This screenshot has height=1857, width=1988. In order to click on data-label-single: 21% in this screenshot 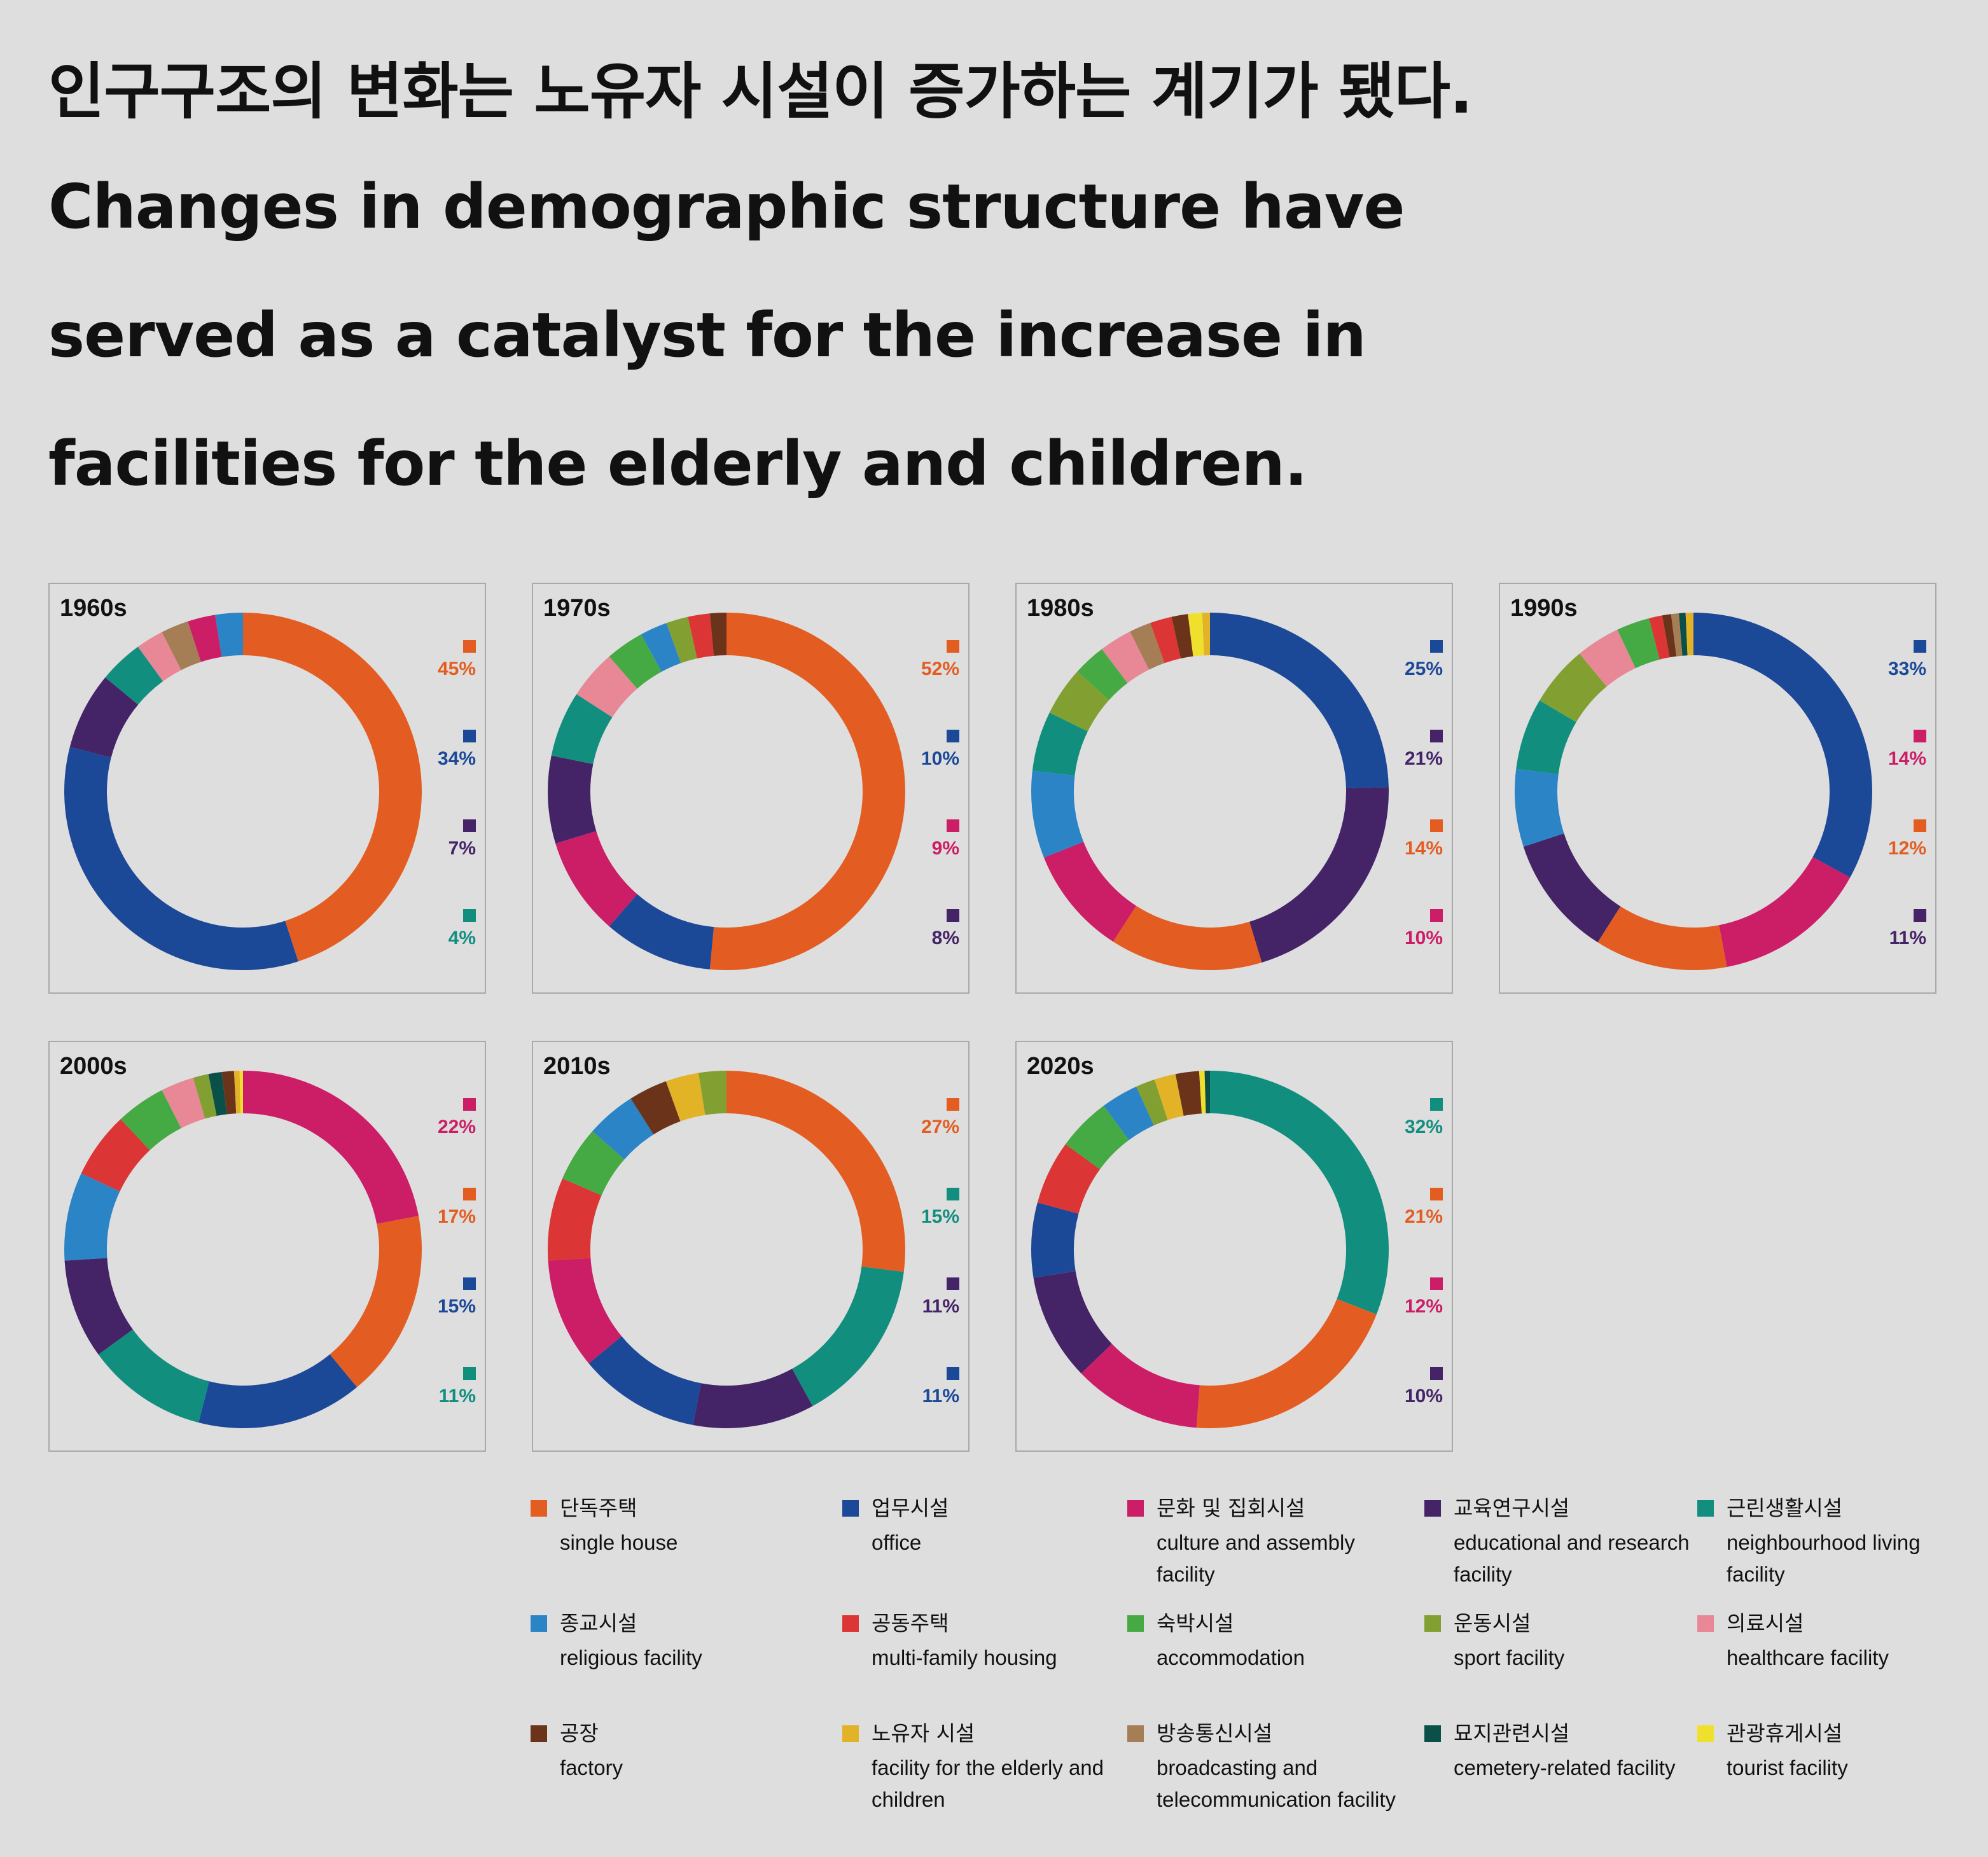, I will do `click(1424, 1216)`.